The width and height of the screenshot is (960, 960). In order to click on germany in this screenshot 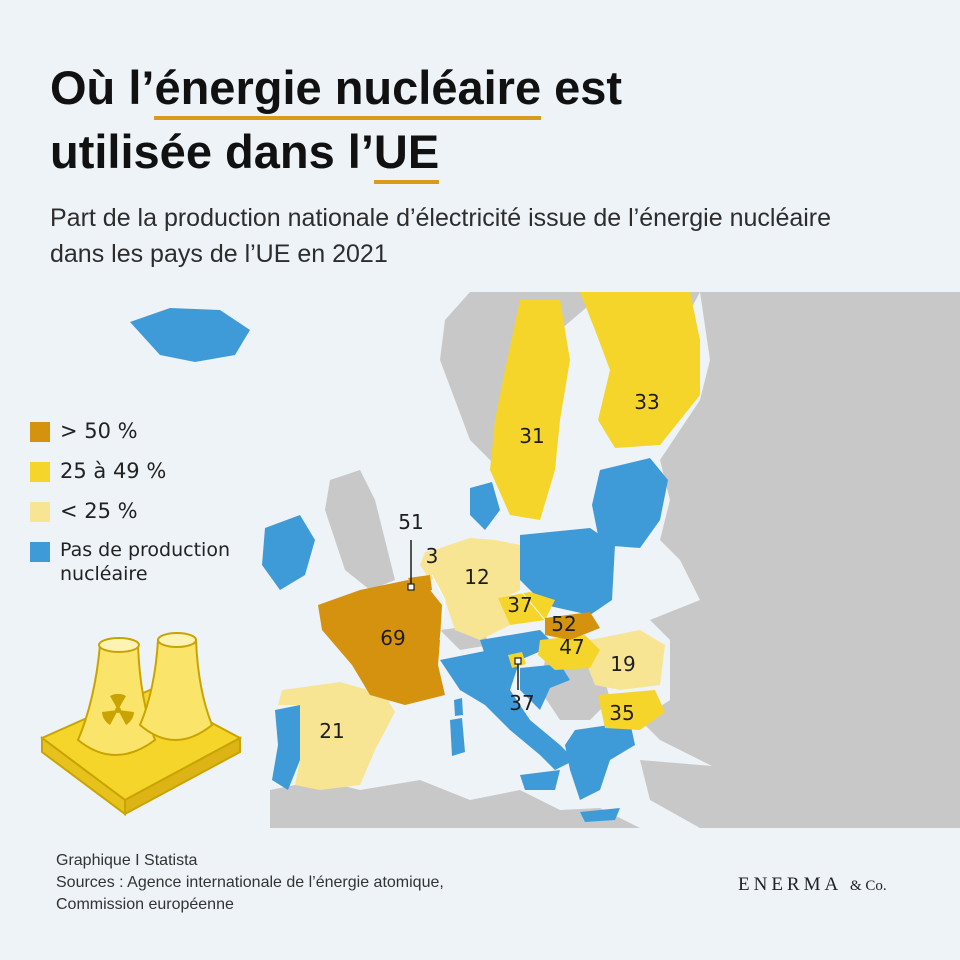, I will do `click(476, 589)`.